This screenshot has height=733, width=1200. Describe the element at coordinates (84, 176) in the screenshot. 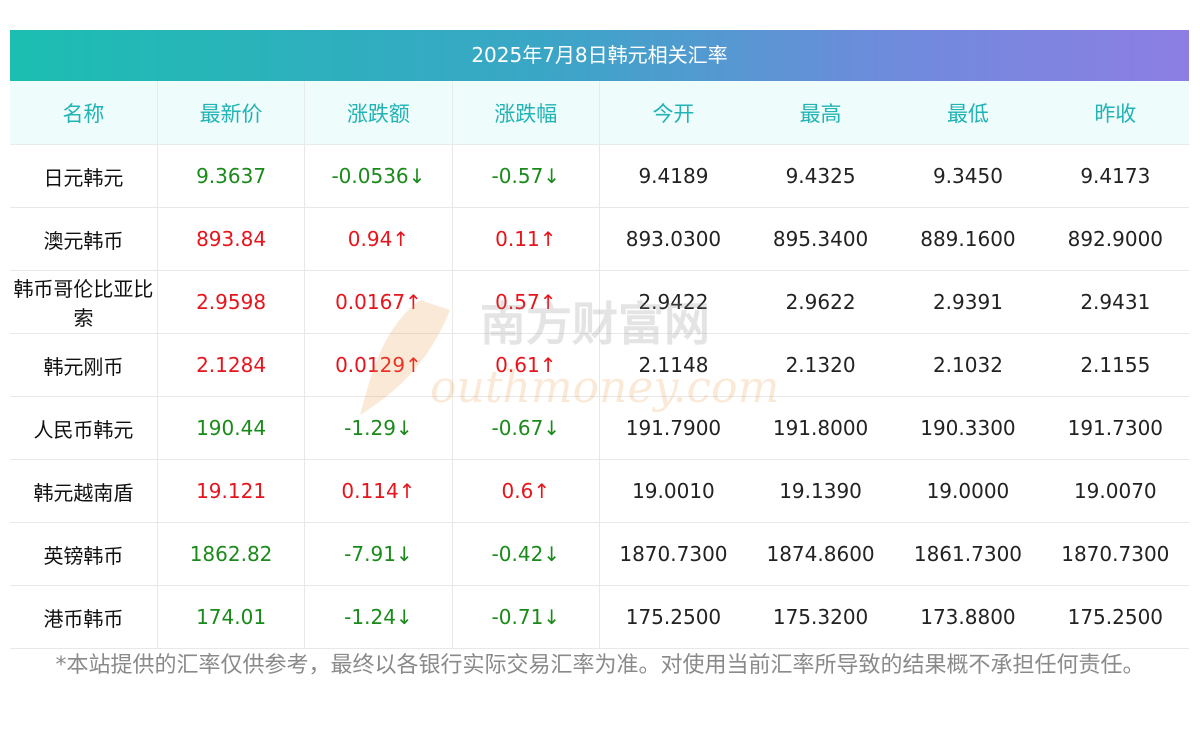

I see `cell-name: 日元韩元` at that location.